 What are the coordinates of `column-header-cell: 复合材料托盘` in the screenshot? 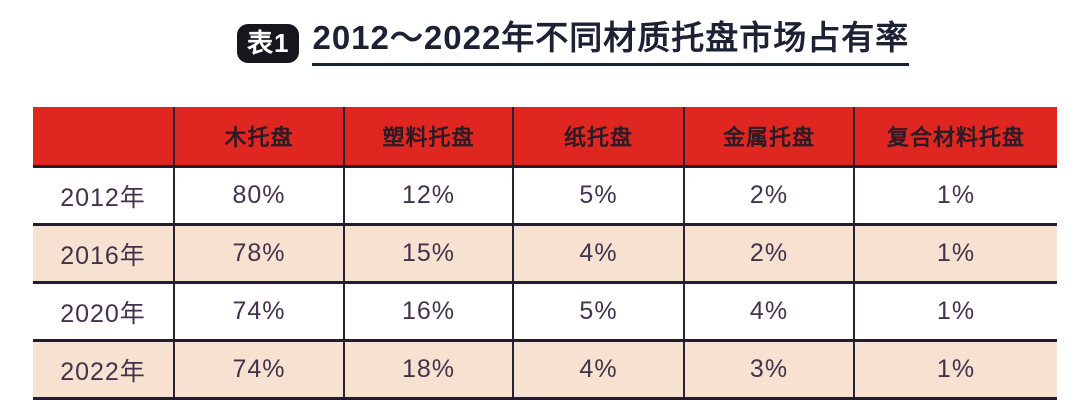 It's located at (955, 137).